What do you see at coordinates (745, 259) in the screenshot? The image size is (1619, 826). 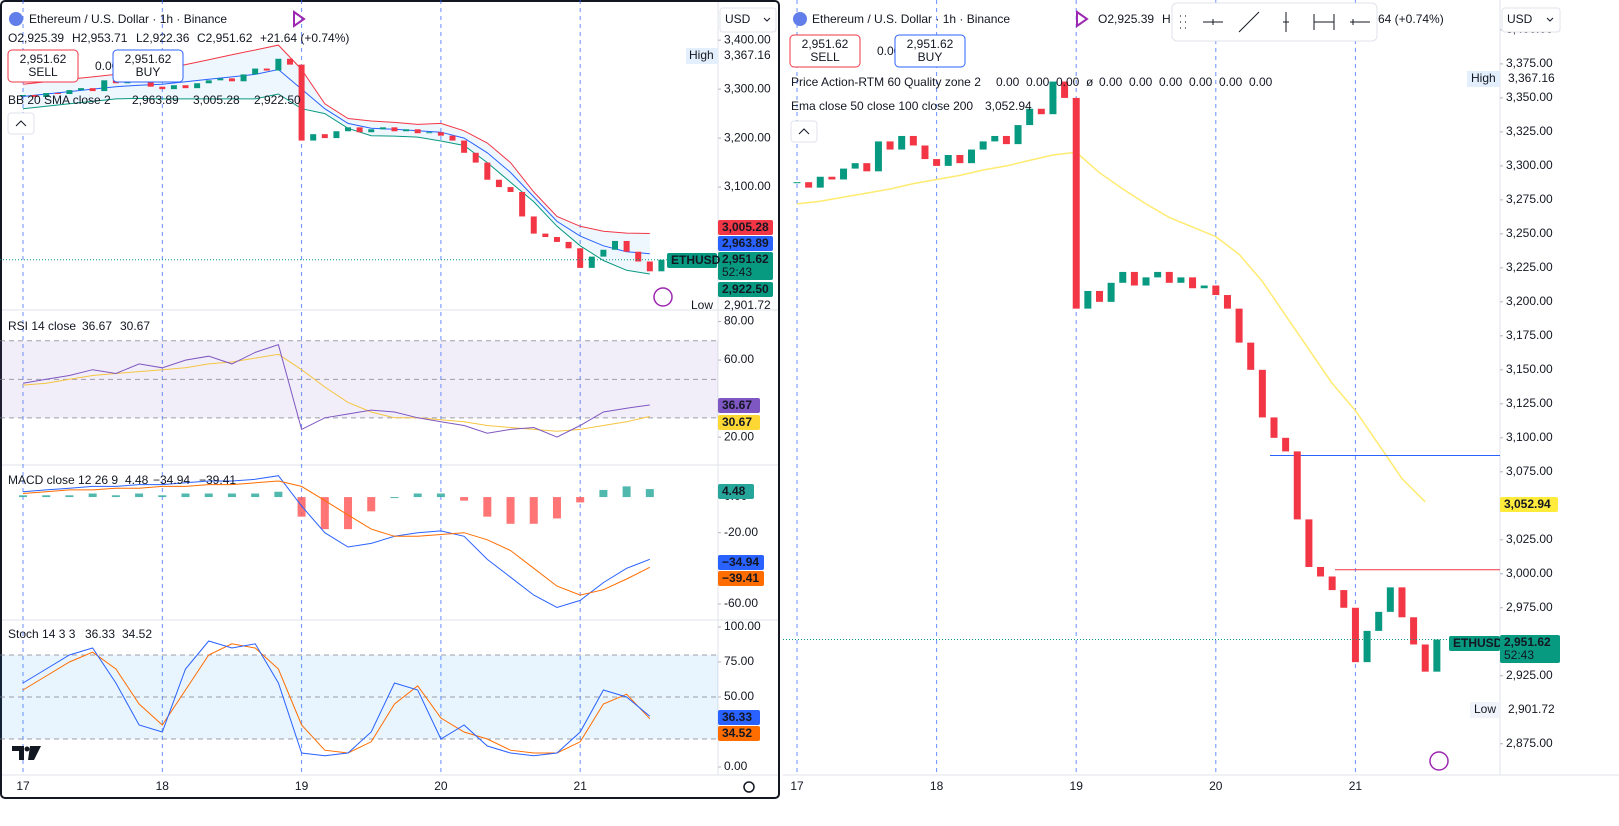 I see `price-badge: 2,951.62` at bounding box center [745, 259].